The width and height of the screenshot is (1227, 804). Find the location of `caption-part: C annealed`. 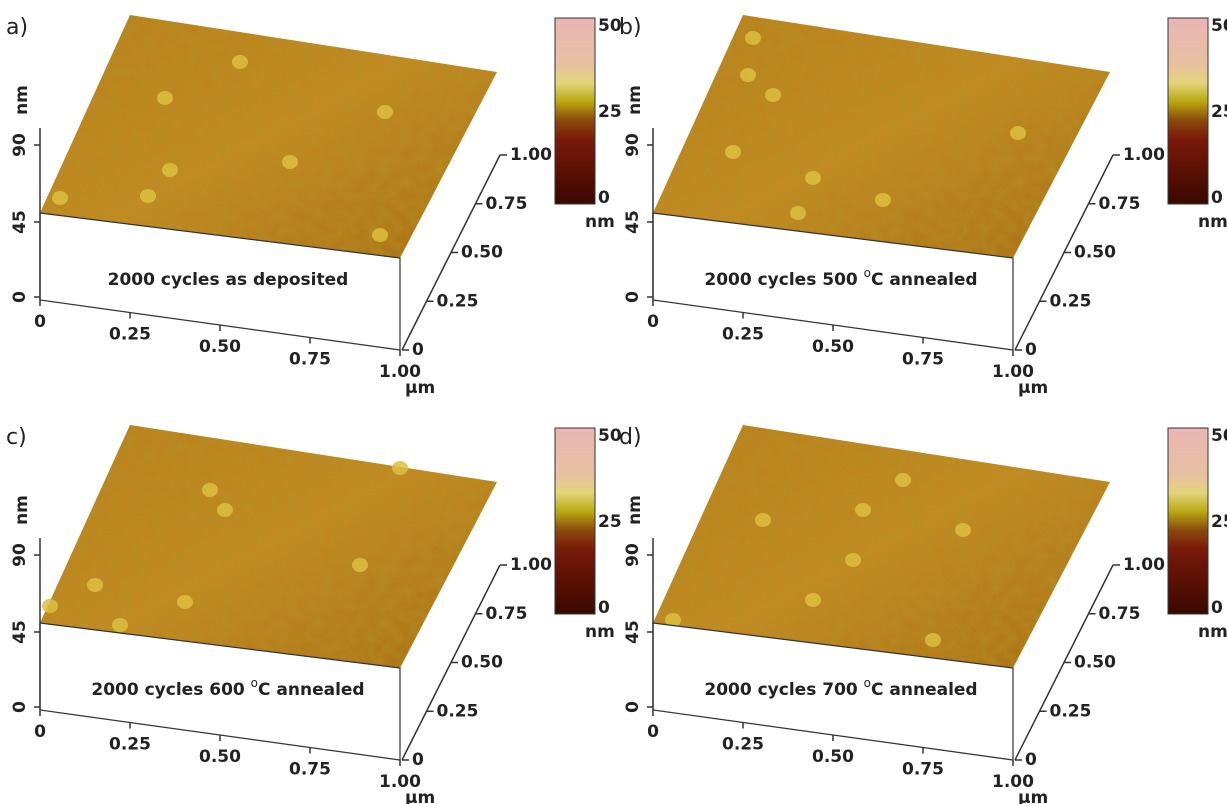

caption-part: C annealed is located at coordinates (311, 690).